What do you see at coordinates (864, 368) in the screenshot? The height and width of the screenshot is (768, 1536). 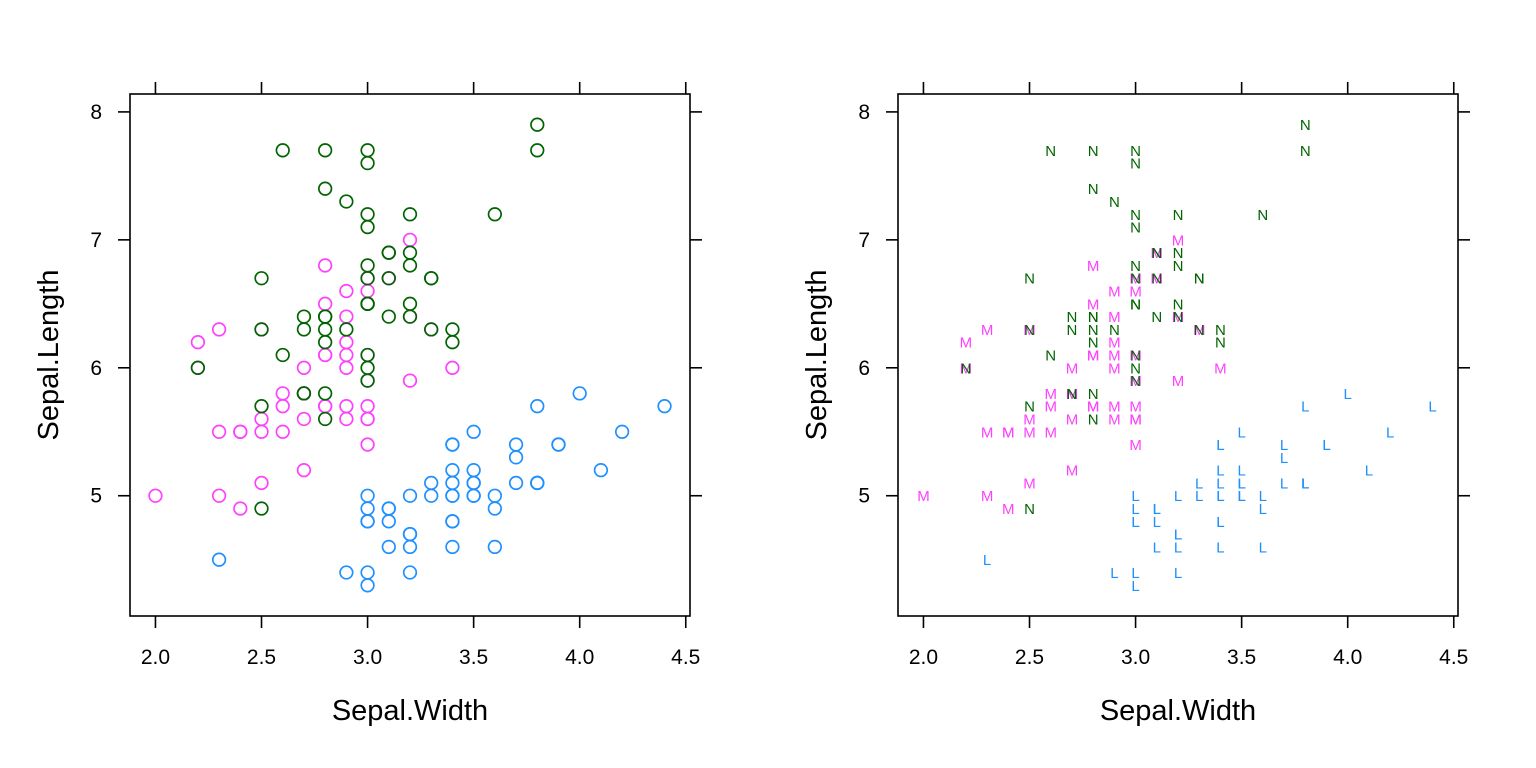 I see `y-tick-label: 6` at bounding box center [864, 368].